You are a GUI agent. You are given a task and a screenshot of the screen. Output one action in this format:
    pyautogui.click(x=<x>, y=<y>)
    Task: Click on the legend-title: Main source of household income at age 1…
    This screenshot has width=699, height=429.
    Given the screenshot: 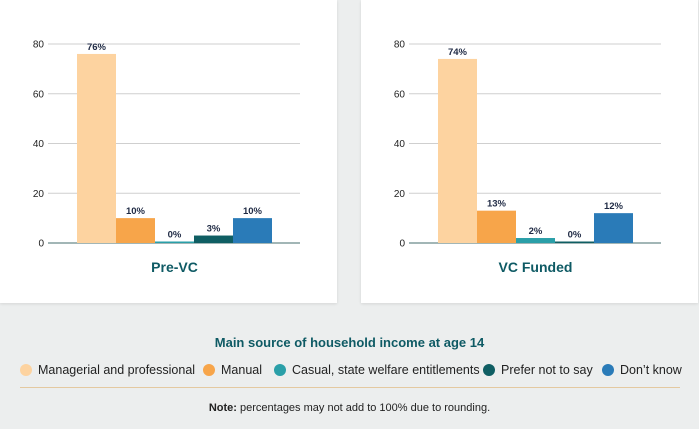 What is the action you would take?
    pyautogui.click(x=349, y=342)
    